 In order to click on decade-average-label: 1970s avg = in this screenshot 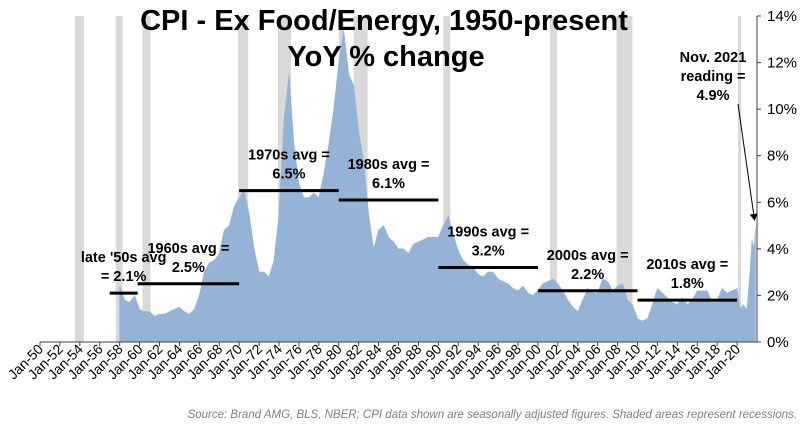, I will do `click(289, 156)`.